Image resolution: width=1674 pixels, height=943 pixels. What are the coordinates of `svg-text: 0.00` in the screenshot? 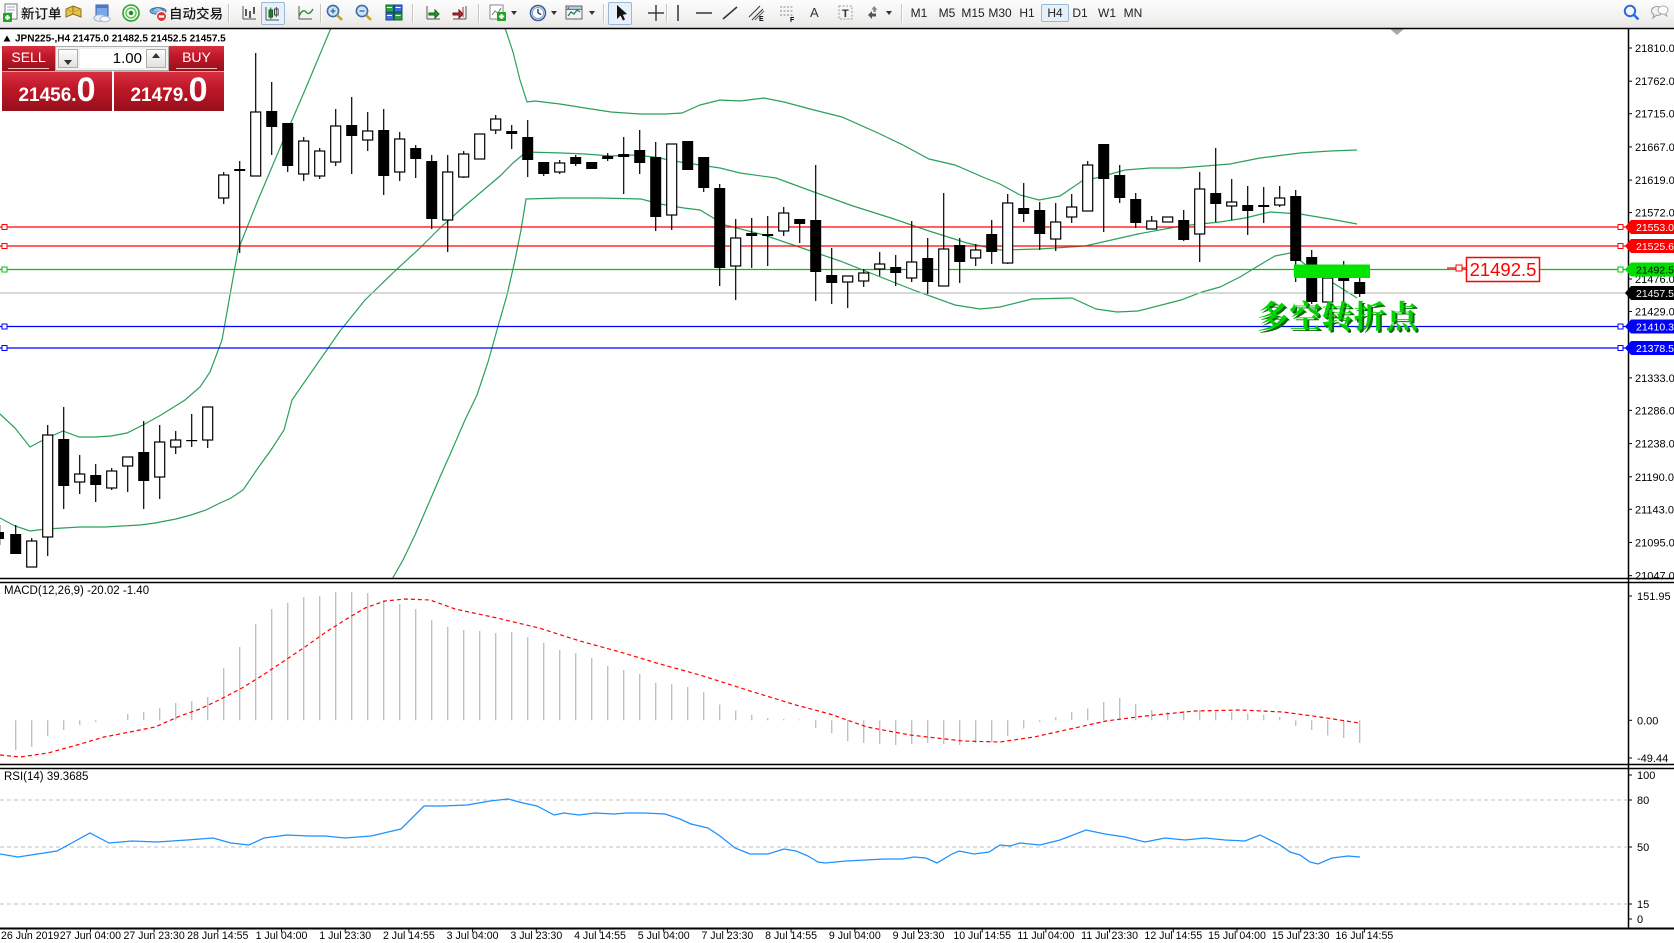 It's located at (1647, 721).